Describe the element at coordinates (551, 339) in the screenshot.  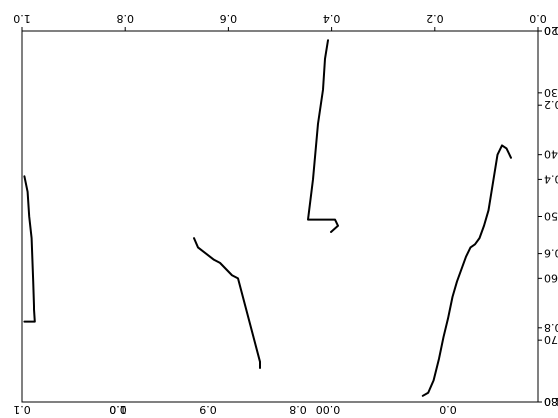
I see `sub-y-tick-label: 70` at that location.